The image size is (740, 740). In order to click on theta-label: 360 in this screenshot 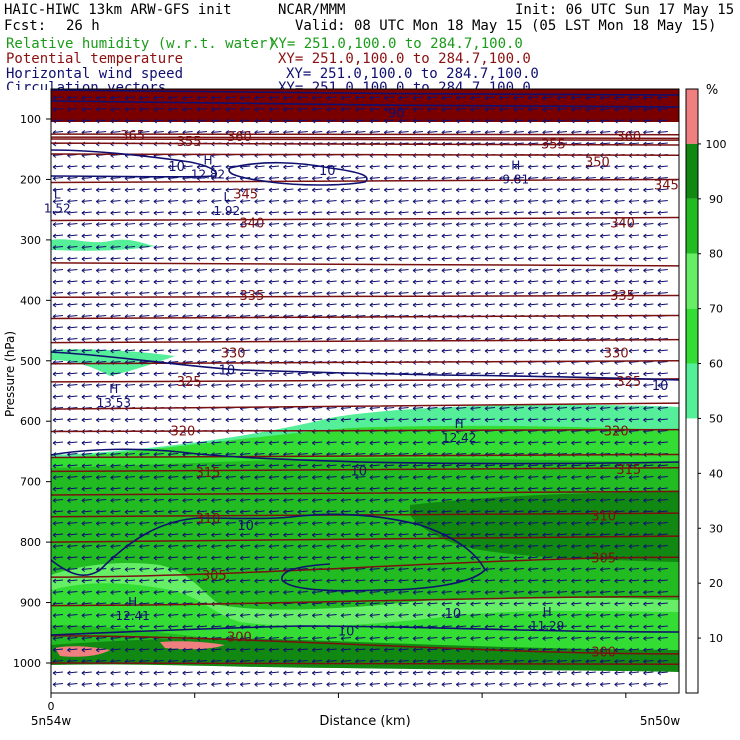, I will do `click(239, 137)`.